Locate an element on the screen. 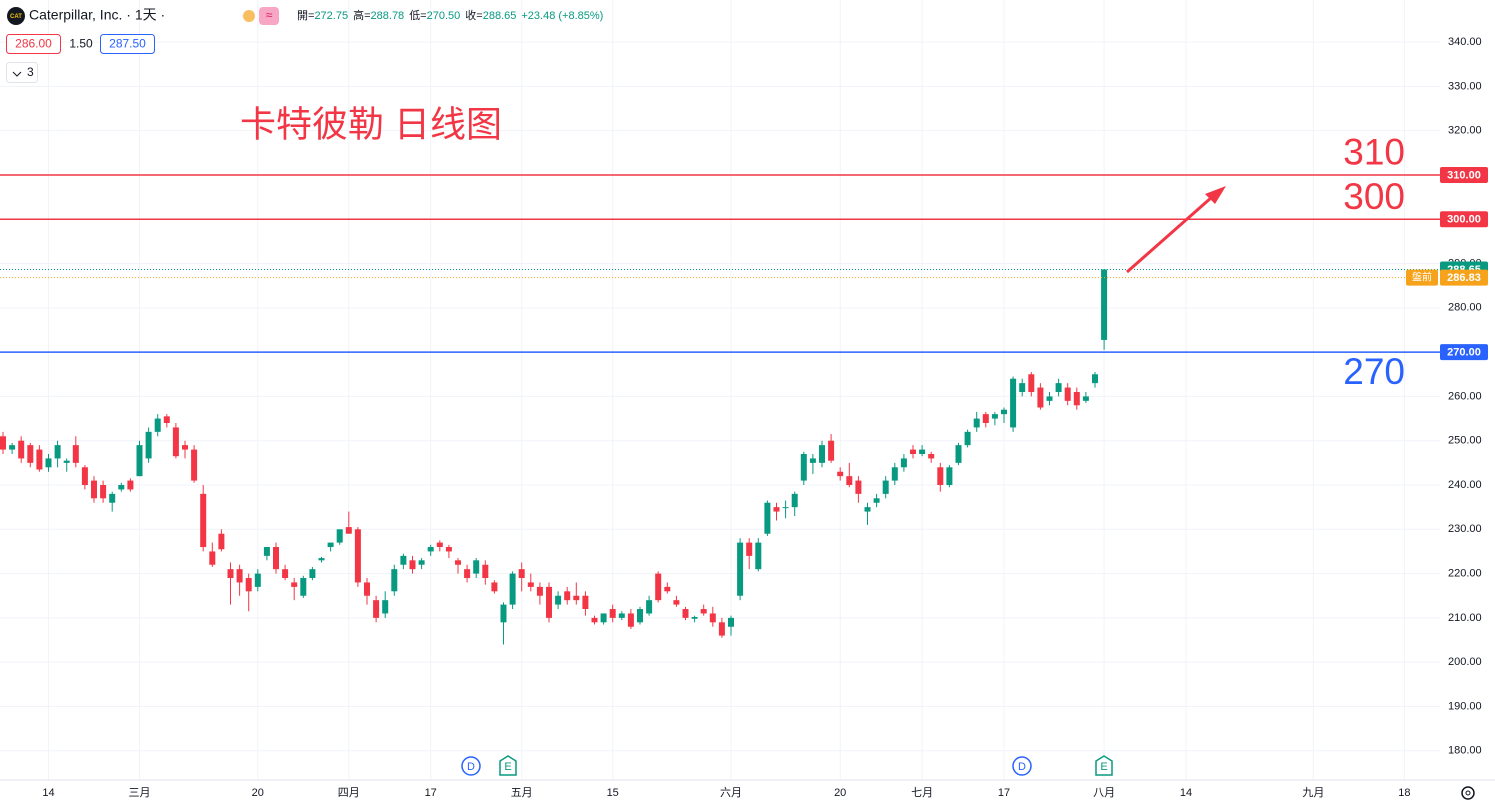  premarket-name: 盤前 is located at coordinates (1422, 277).